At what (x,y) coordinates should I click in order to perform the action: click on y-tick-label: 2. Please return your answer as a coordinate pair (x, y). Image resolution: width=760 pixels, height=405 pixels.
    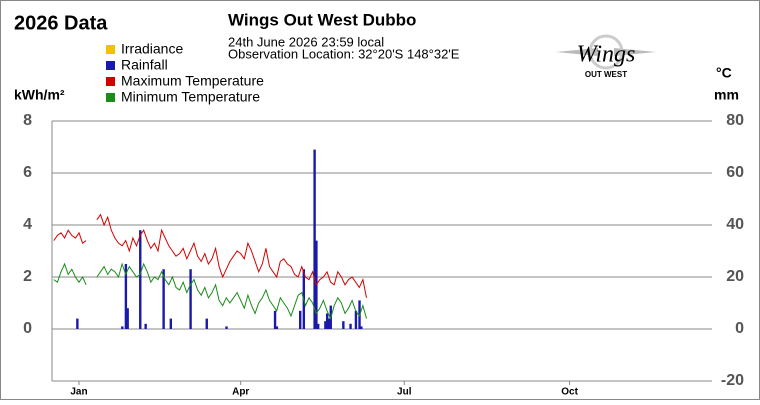
    Looking at the image, I should click on (27, 276).